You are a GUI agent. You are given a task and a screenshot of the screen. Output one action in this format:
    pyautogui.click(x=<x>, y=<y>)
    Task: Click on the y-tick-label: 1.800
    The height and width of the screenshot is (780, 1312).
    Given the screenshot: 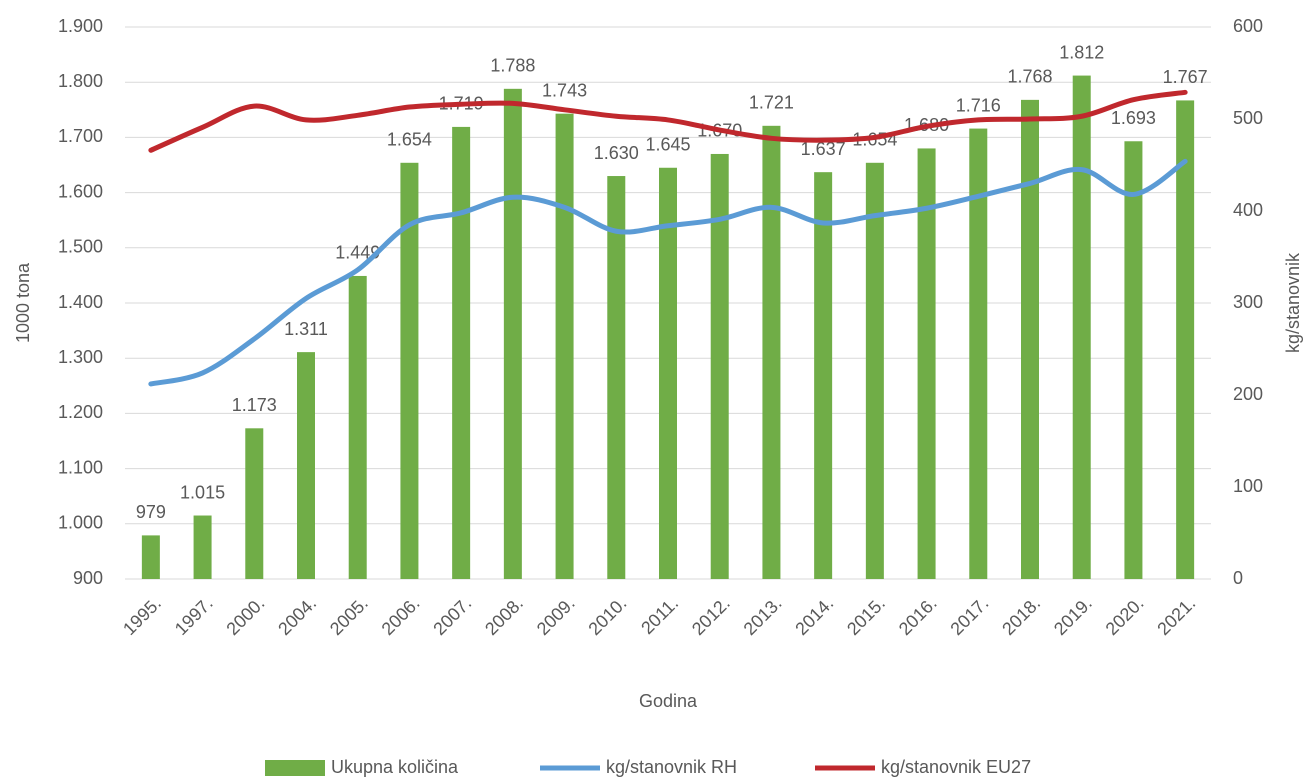 What is the action you would take?
    pyautogui.click(x=80, y=81)
    